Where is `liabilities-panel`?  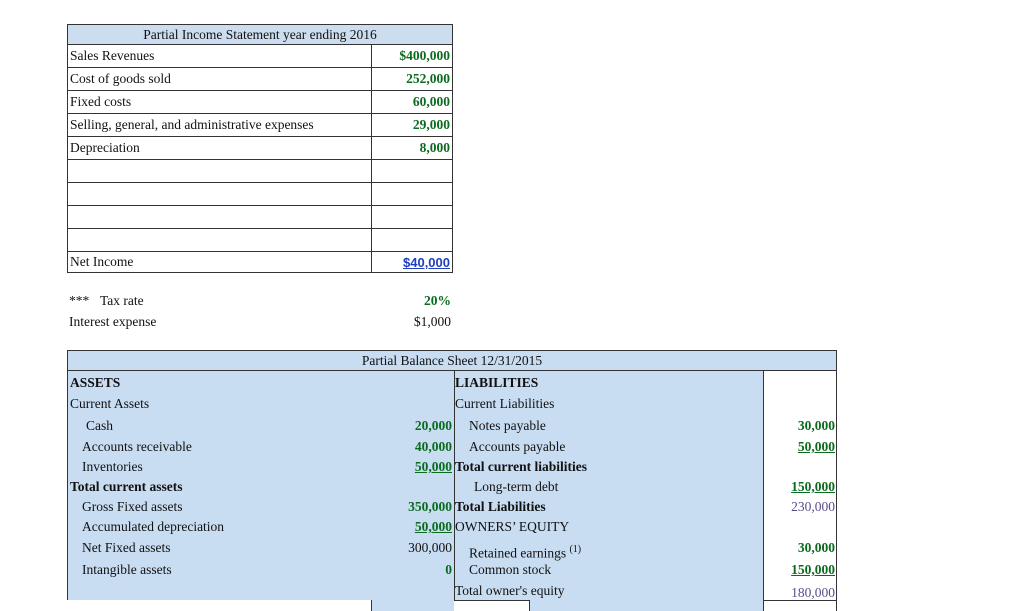
liabilities-panel is located at coordinates (608, 491).